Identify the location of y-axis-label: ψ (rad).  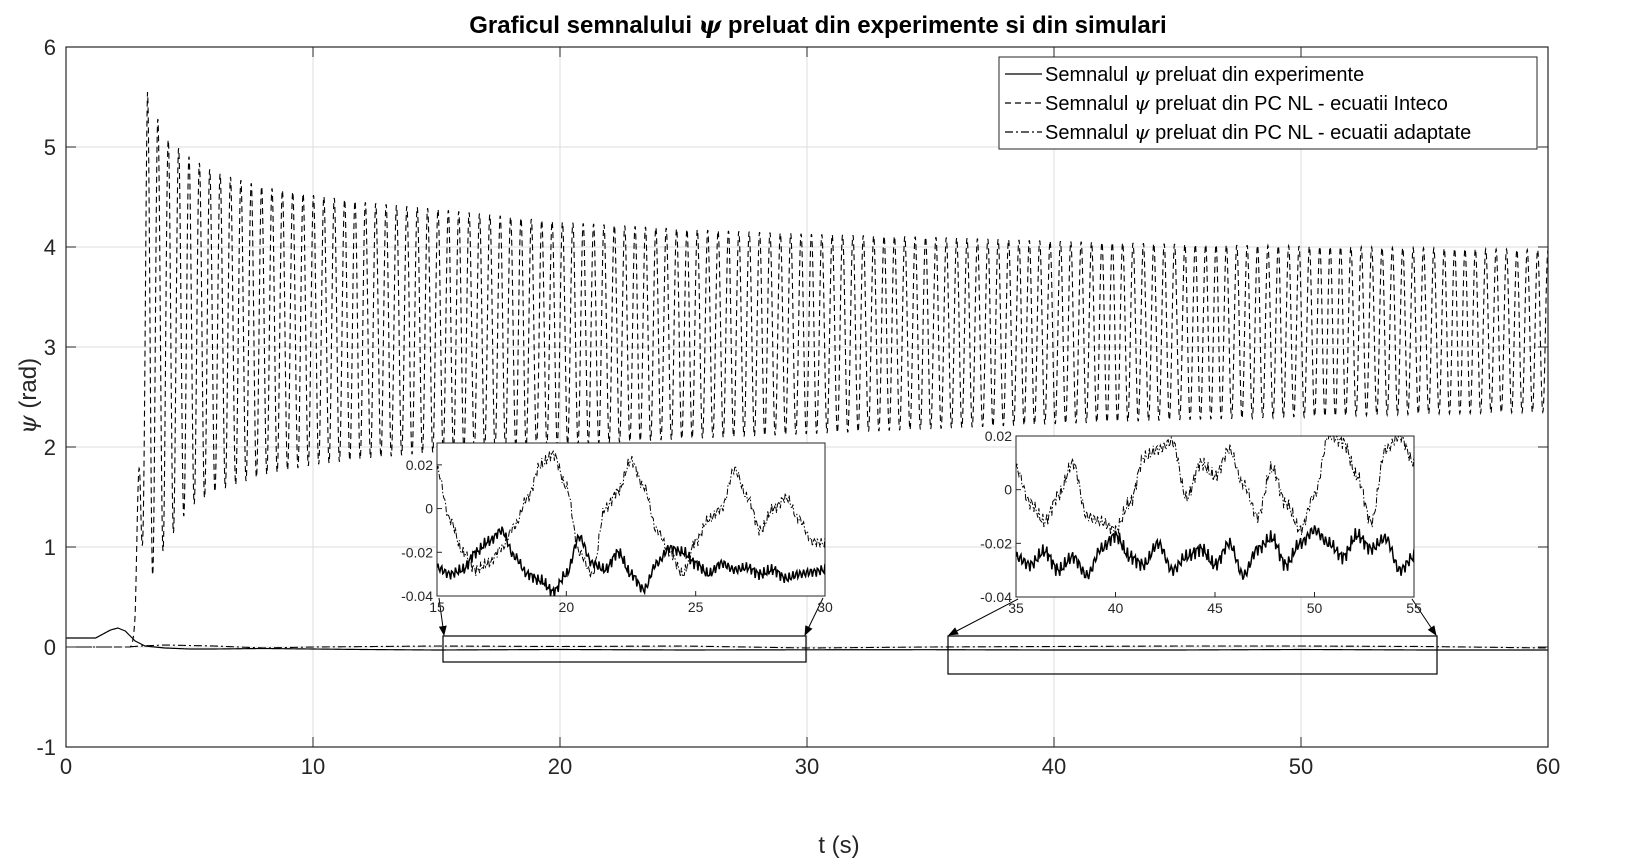
(28, 396).